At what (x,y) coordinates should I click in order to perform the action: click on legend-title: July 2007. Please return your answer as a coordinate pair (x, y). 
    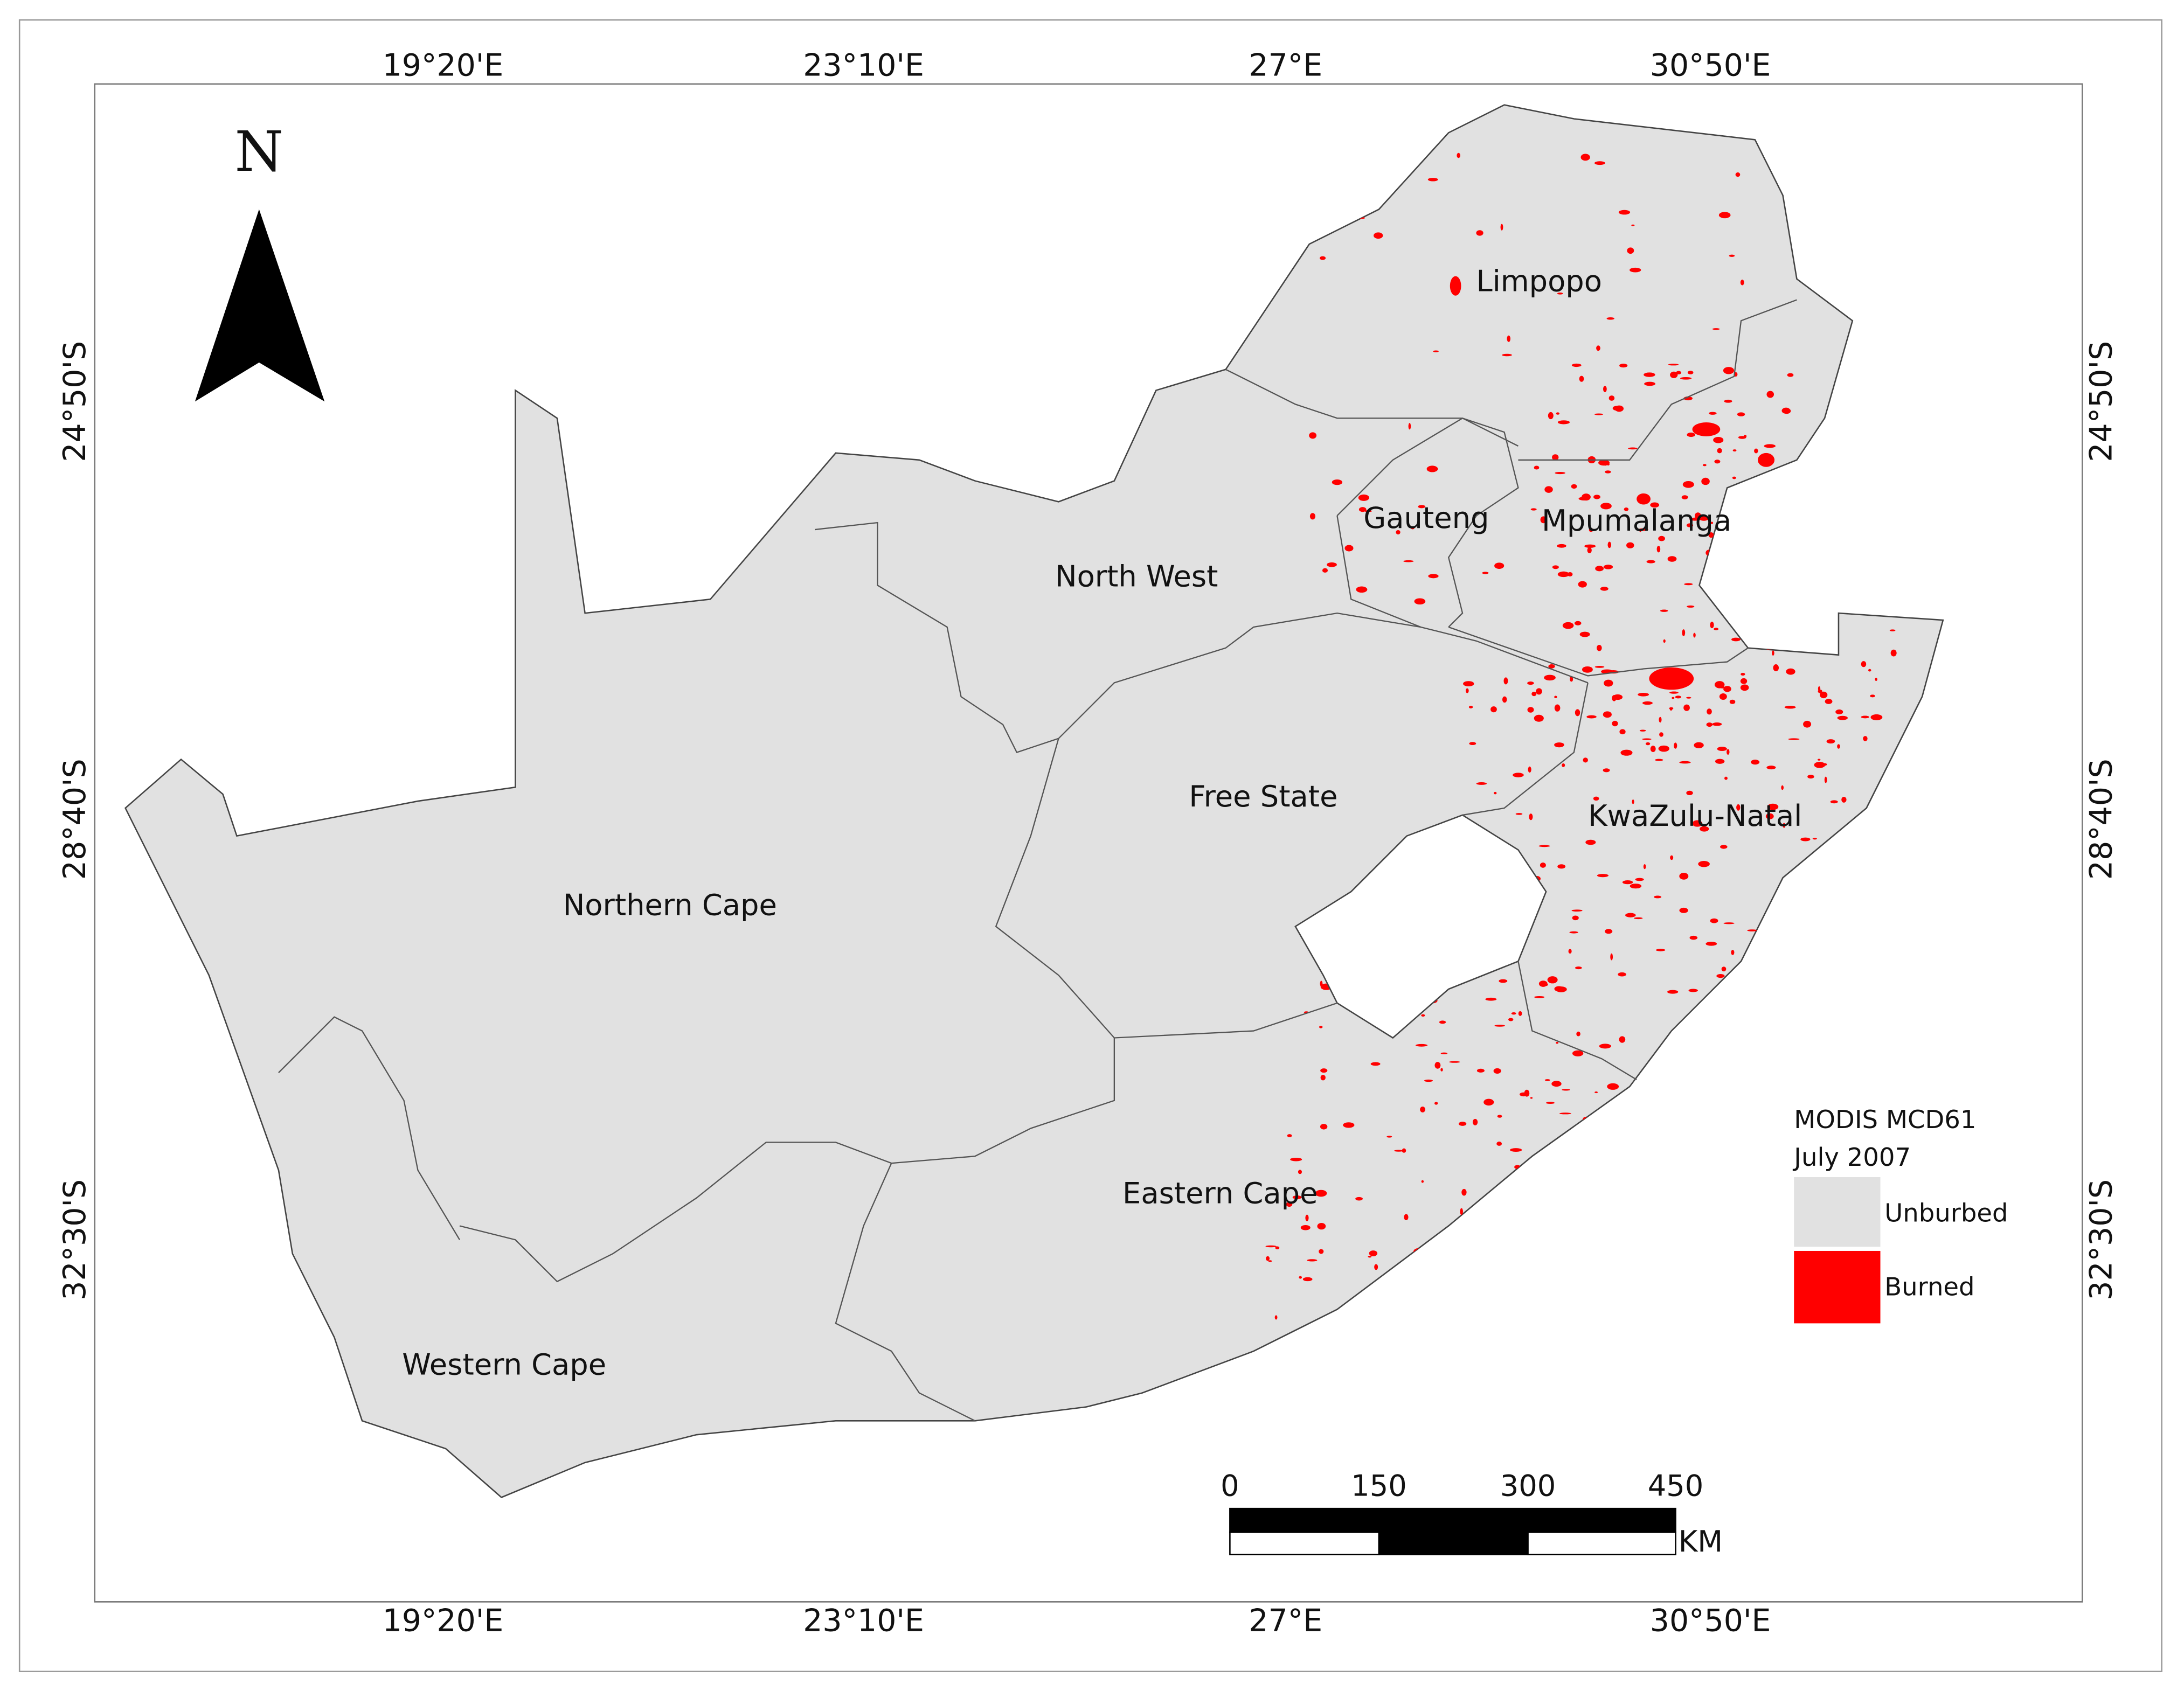
    Looking at the image, I should click on (1852, 1157).